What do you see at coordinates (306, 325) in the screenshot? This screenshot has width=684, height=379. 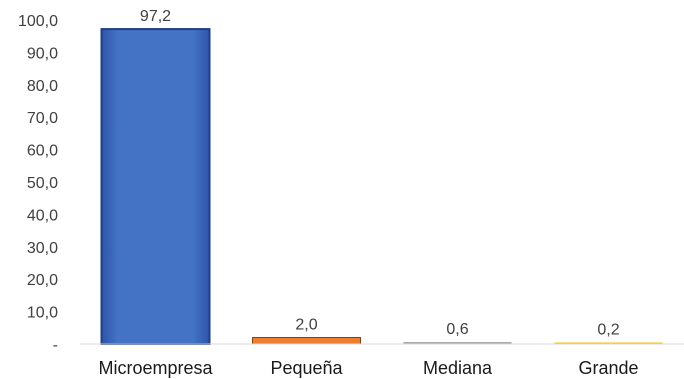 I see `data-label: 2,0` at bounding box center [306, 325].